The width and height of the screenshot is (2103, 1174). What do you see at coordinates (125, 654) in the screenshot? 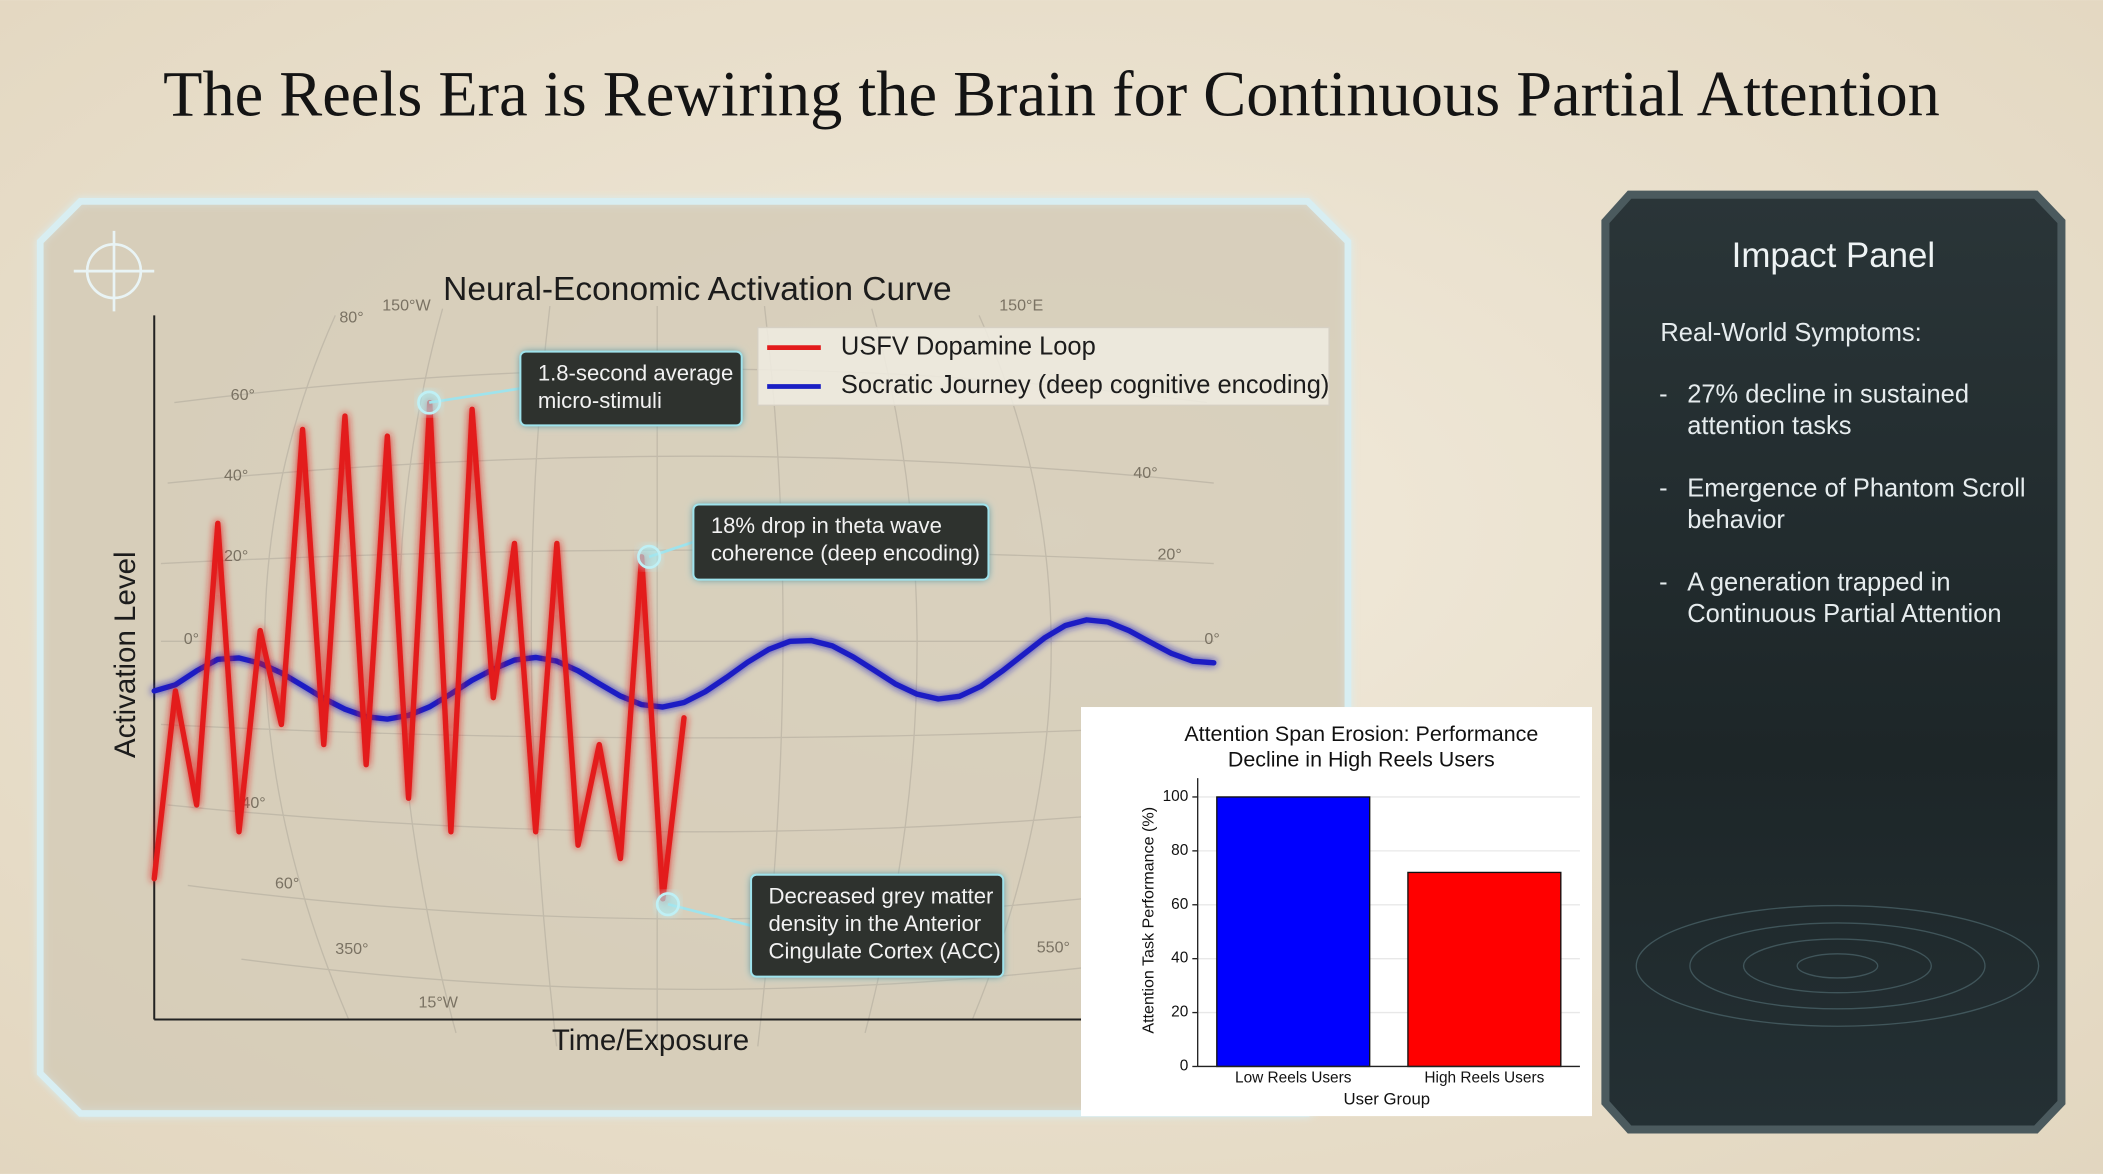
I see `y-axis-label: Activation Level` at bounding box center [125, 654].